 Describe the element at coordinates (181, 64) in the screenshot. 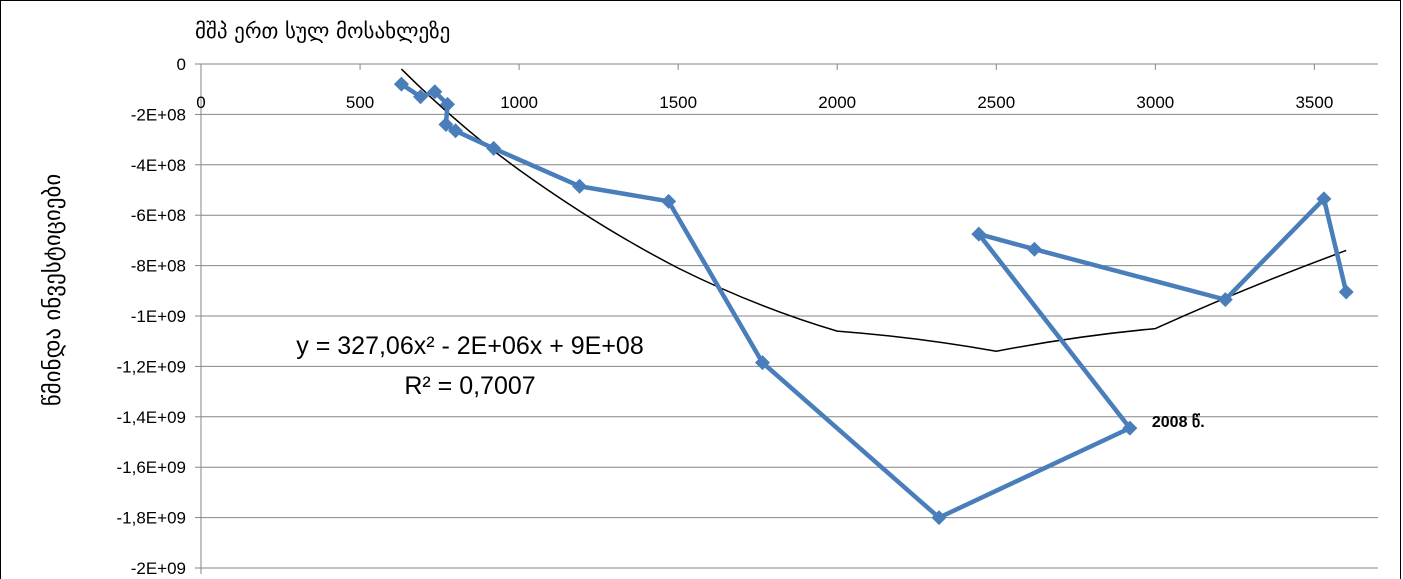

I see `y-tick-label: 0` at that location.